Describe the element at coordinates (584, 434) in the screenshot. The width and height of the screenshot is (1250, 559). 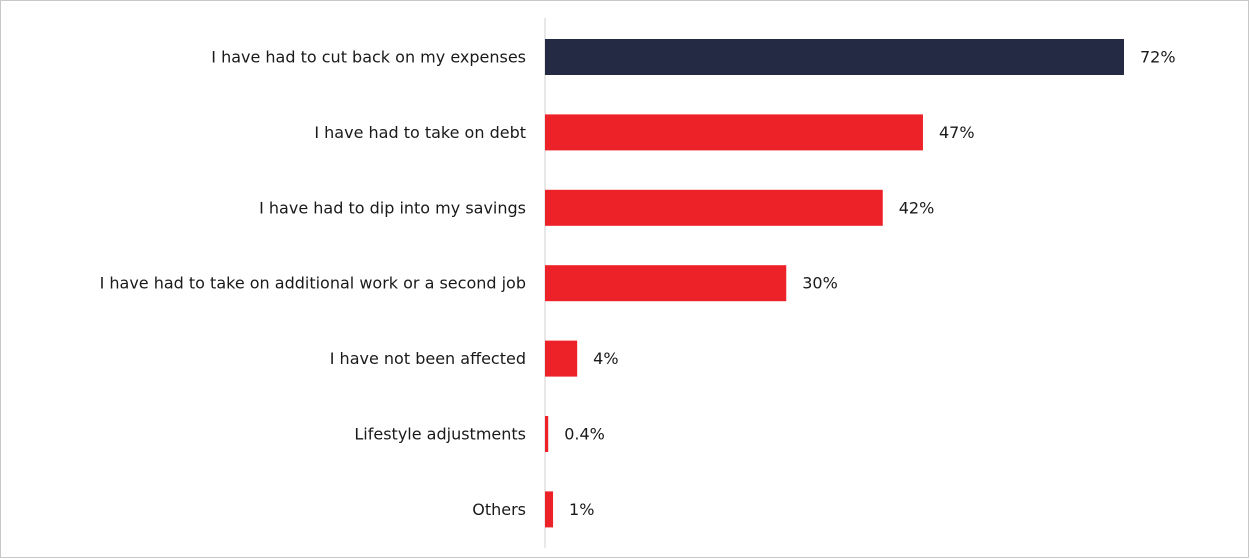
I see `value-label-5: 0.4%` at that location.